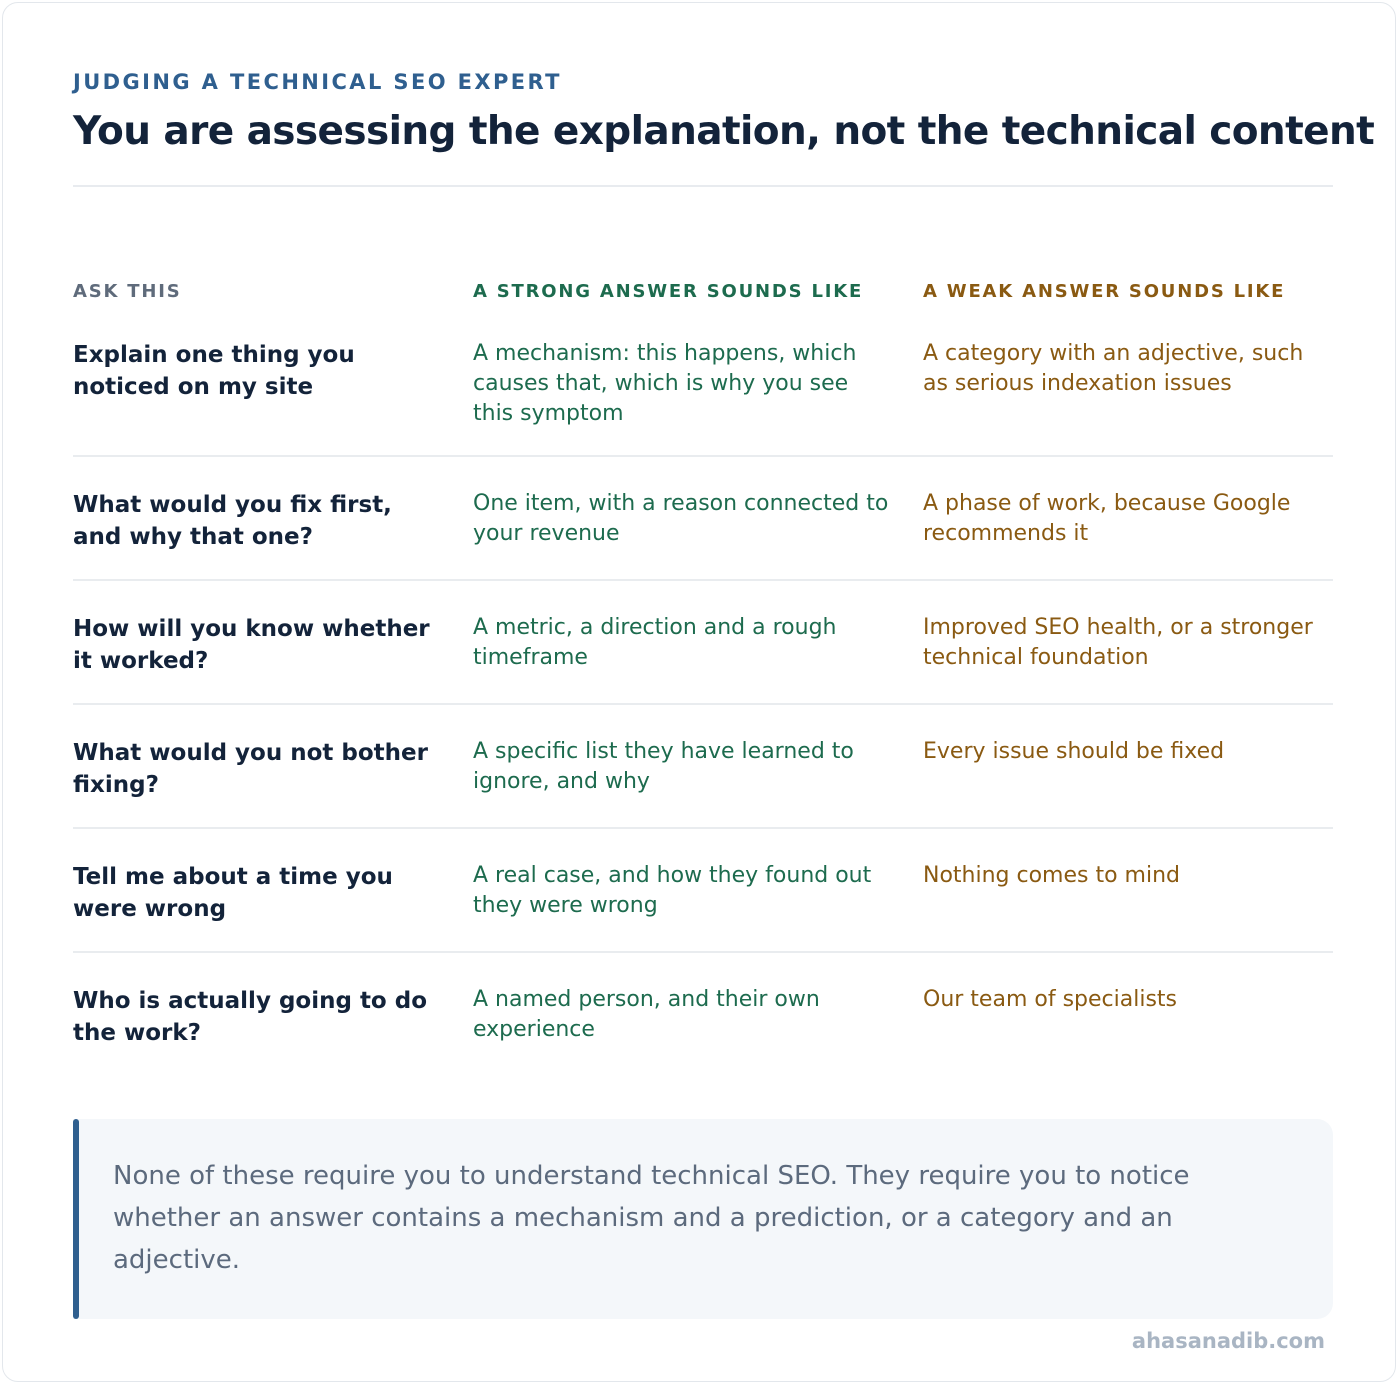 The height and width of the screenshot is (1386, 1400). I want to click on question-cell: Tell me about a time you were wrong, so click(233, 893).